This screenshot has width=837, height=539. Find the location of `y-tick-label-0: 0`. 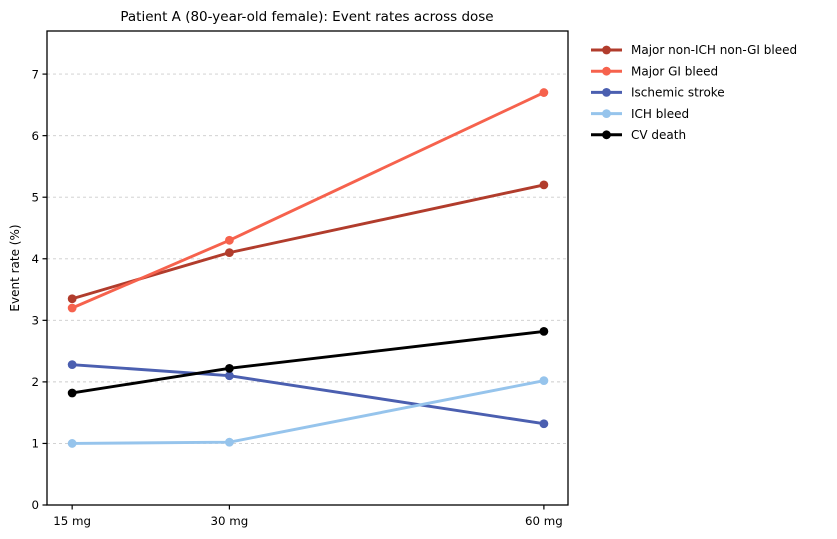

y-tick-label-0: 0 is located at coordinates (35, 505).